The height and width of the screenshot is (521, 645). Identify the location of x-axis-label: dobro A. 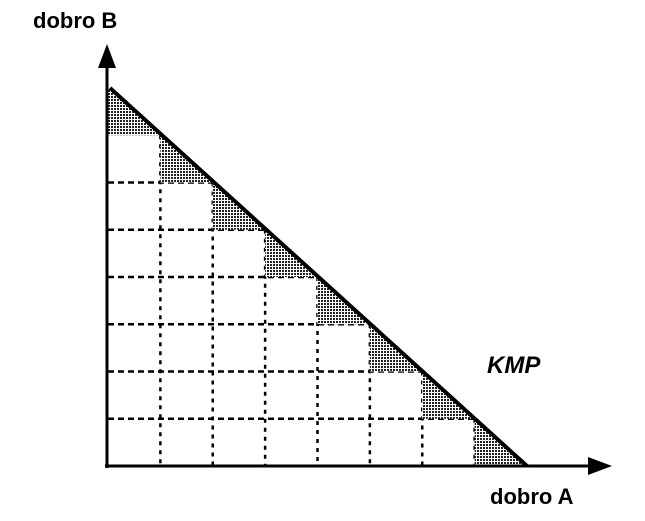
(532, 496).